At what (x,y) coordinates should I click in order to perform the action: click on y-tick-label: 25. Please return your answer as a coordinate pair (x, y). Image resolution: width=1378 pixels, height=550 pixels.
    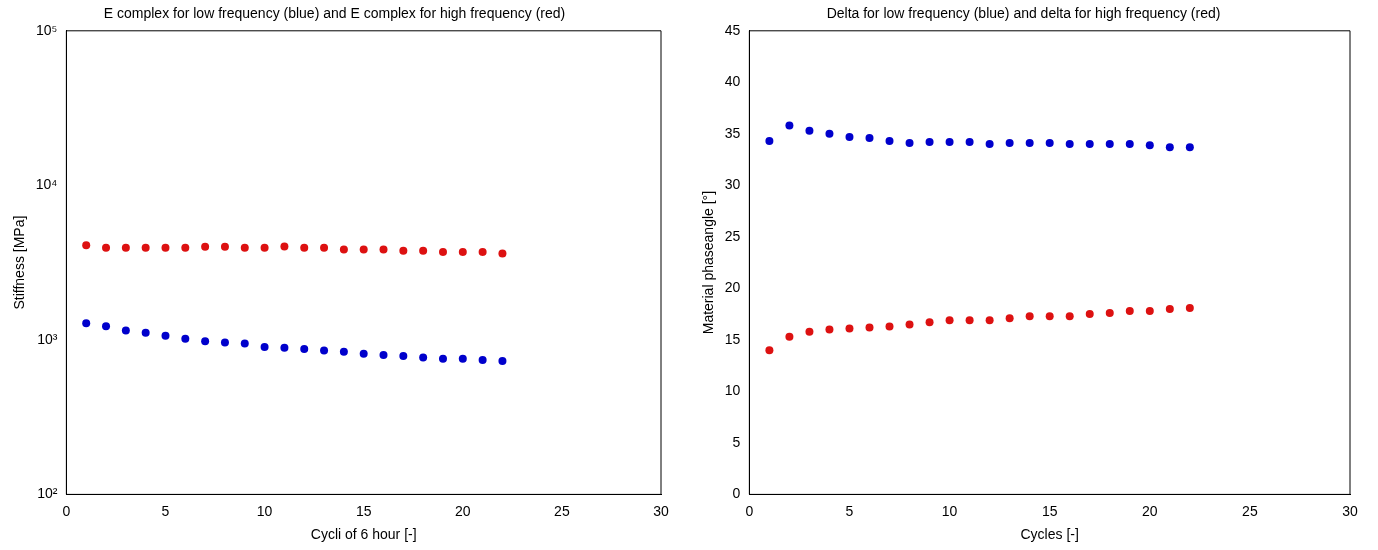
    Looking at the image, I should click on (732, 235).